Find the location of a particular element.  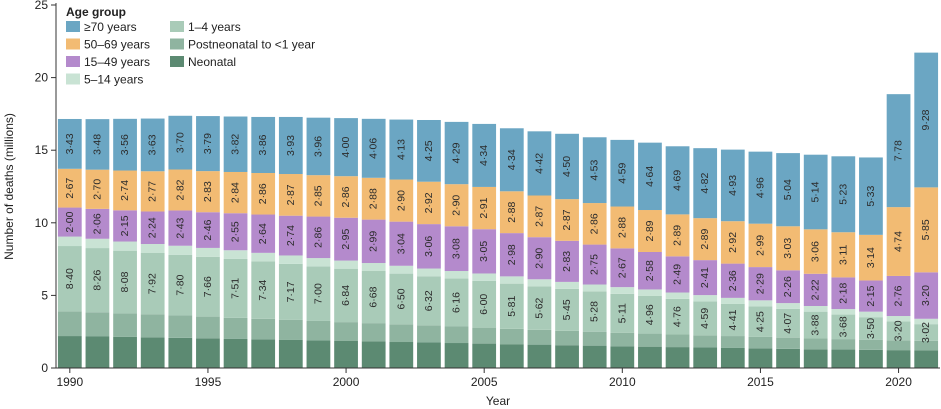

bar-segment-ge70-2016 is located at coordinates (788, 190).